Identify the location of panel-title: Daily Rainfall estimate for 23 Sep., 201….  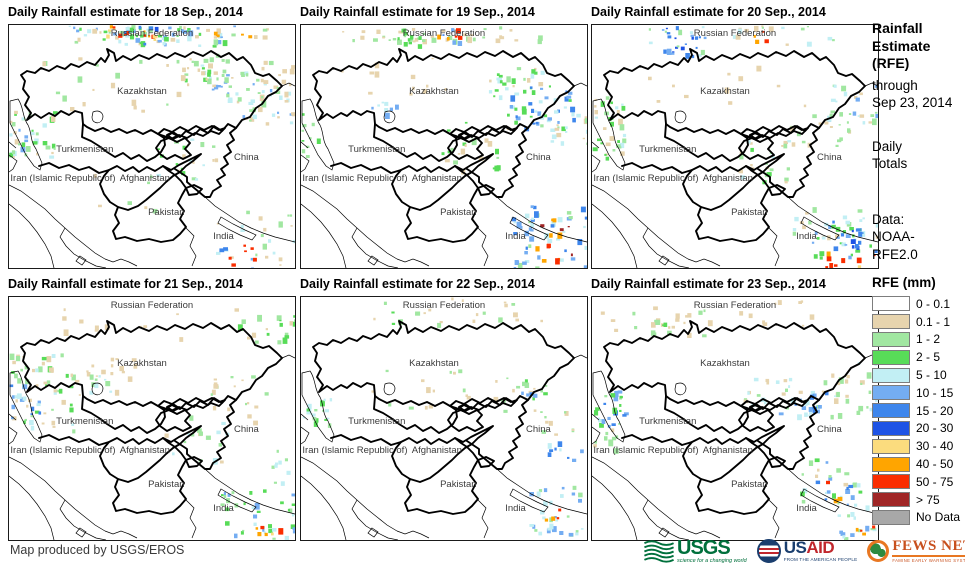
(708, 284).